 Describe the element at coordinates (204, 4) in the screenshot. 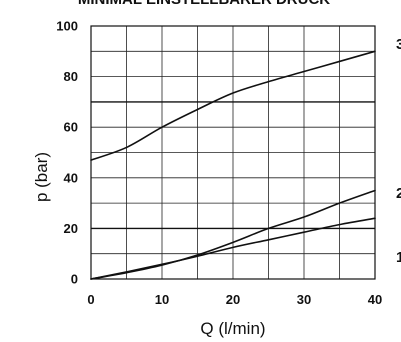

I see `chart-title: Minimal einstellbarer Druck` at that location.